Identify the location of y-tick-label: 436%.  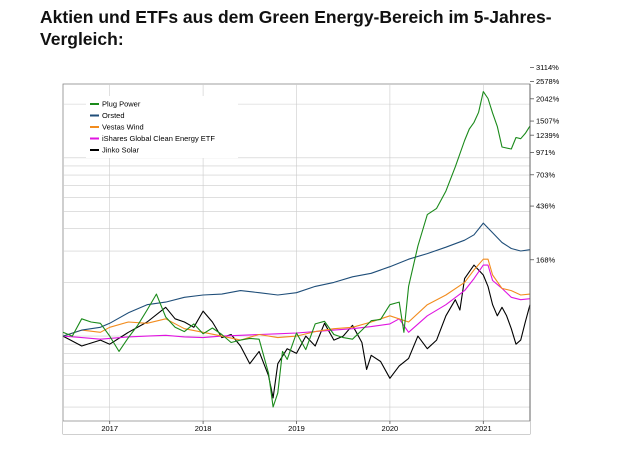
(546, 206).